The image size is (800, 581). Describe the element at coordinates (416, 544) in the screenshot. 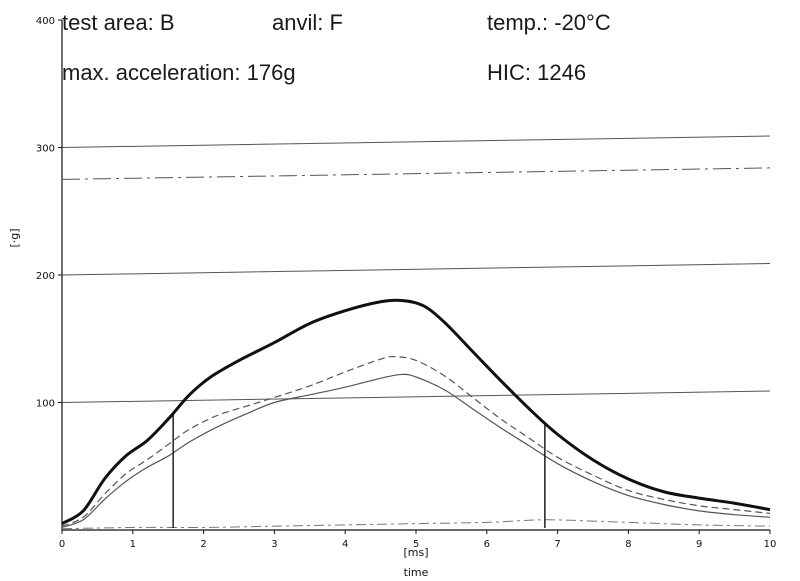

I see `x-tick-label-5: 5` at that location.